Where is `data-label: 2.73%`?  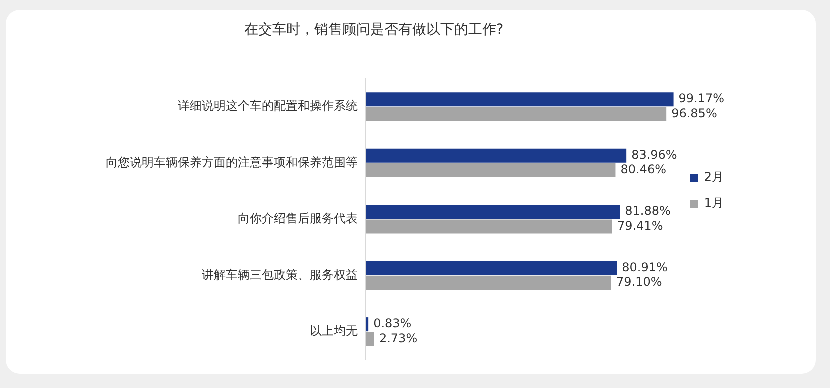
data-label: 2.73% is located at coordinates (398, 338).